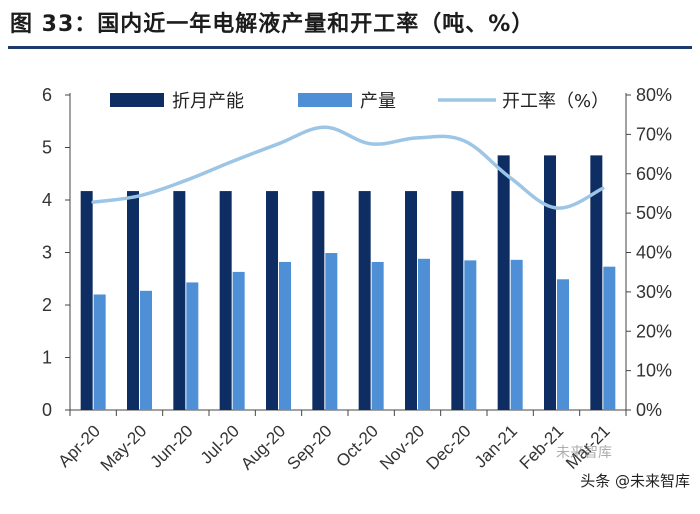  What do you see at coordinates (263, 447) in the screenshot?
I see `x-tick-label: Aug-20` at bounding box center [263, 447].